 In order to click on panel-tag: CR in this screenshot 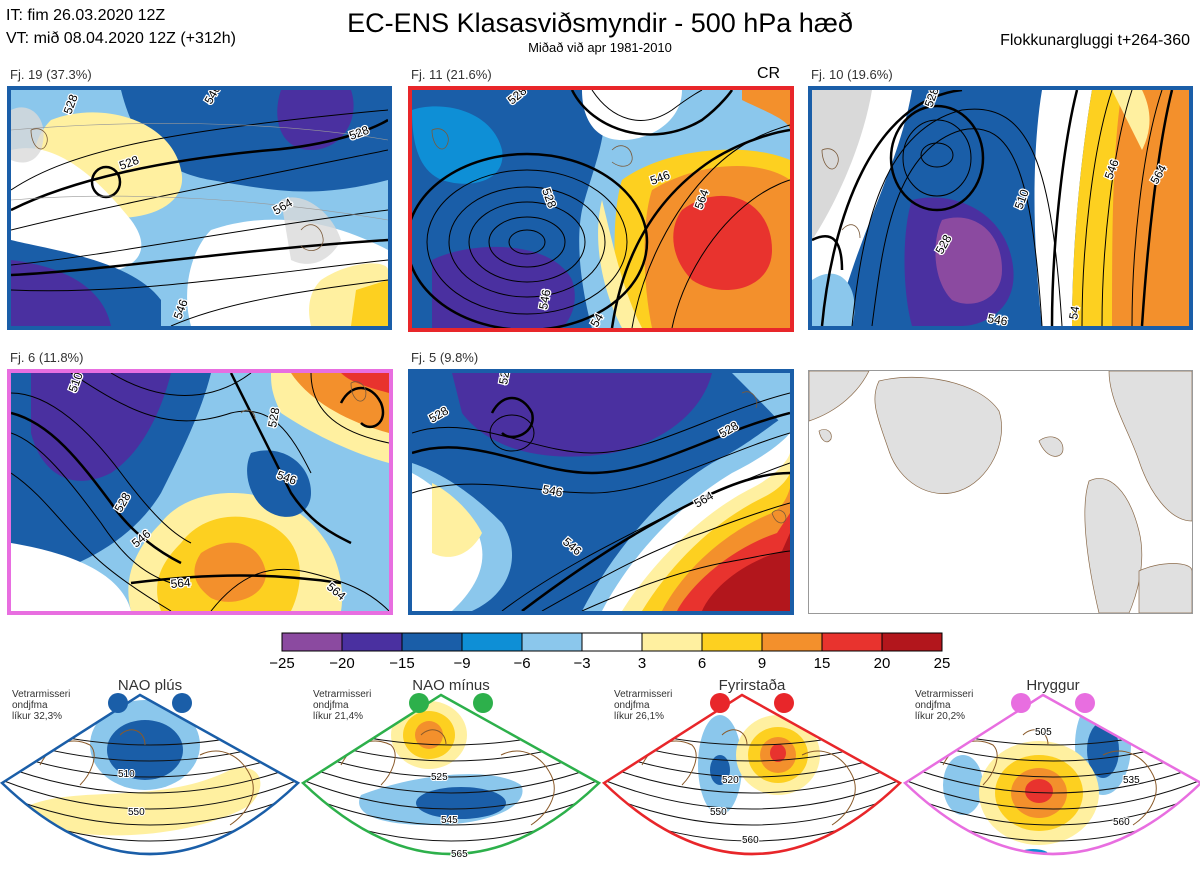, I will do `click(769, 73)`.